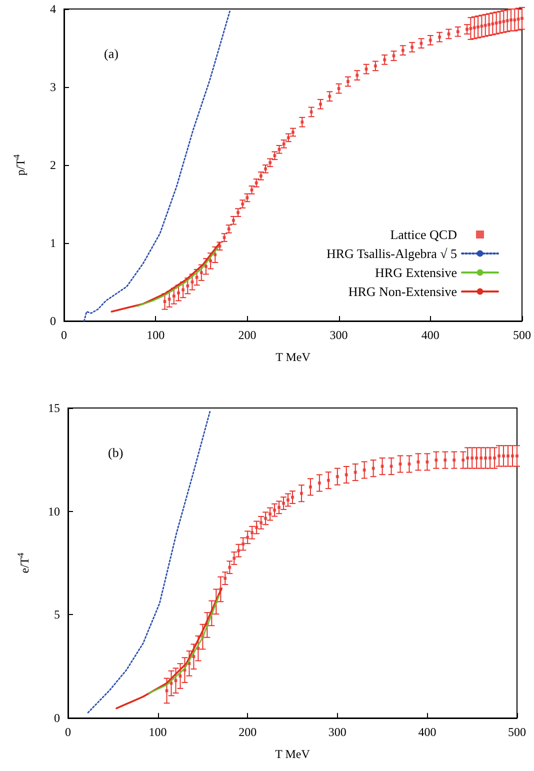  What do you see at coordinates (53, 87) in the screenshot?
I see `y-tick-label: 3` at bounding box center [53, 87].